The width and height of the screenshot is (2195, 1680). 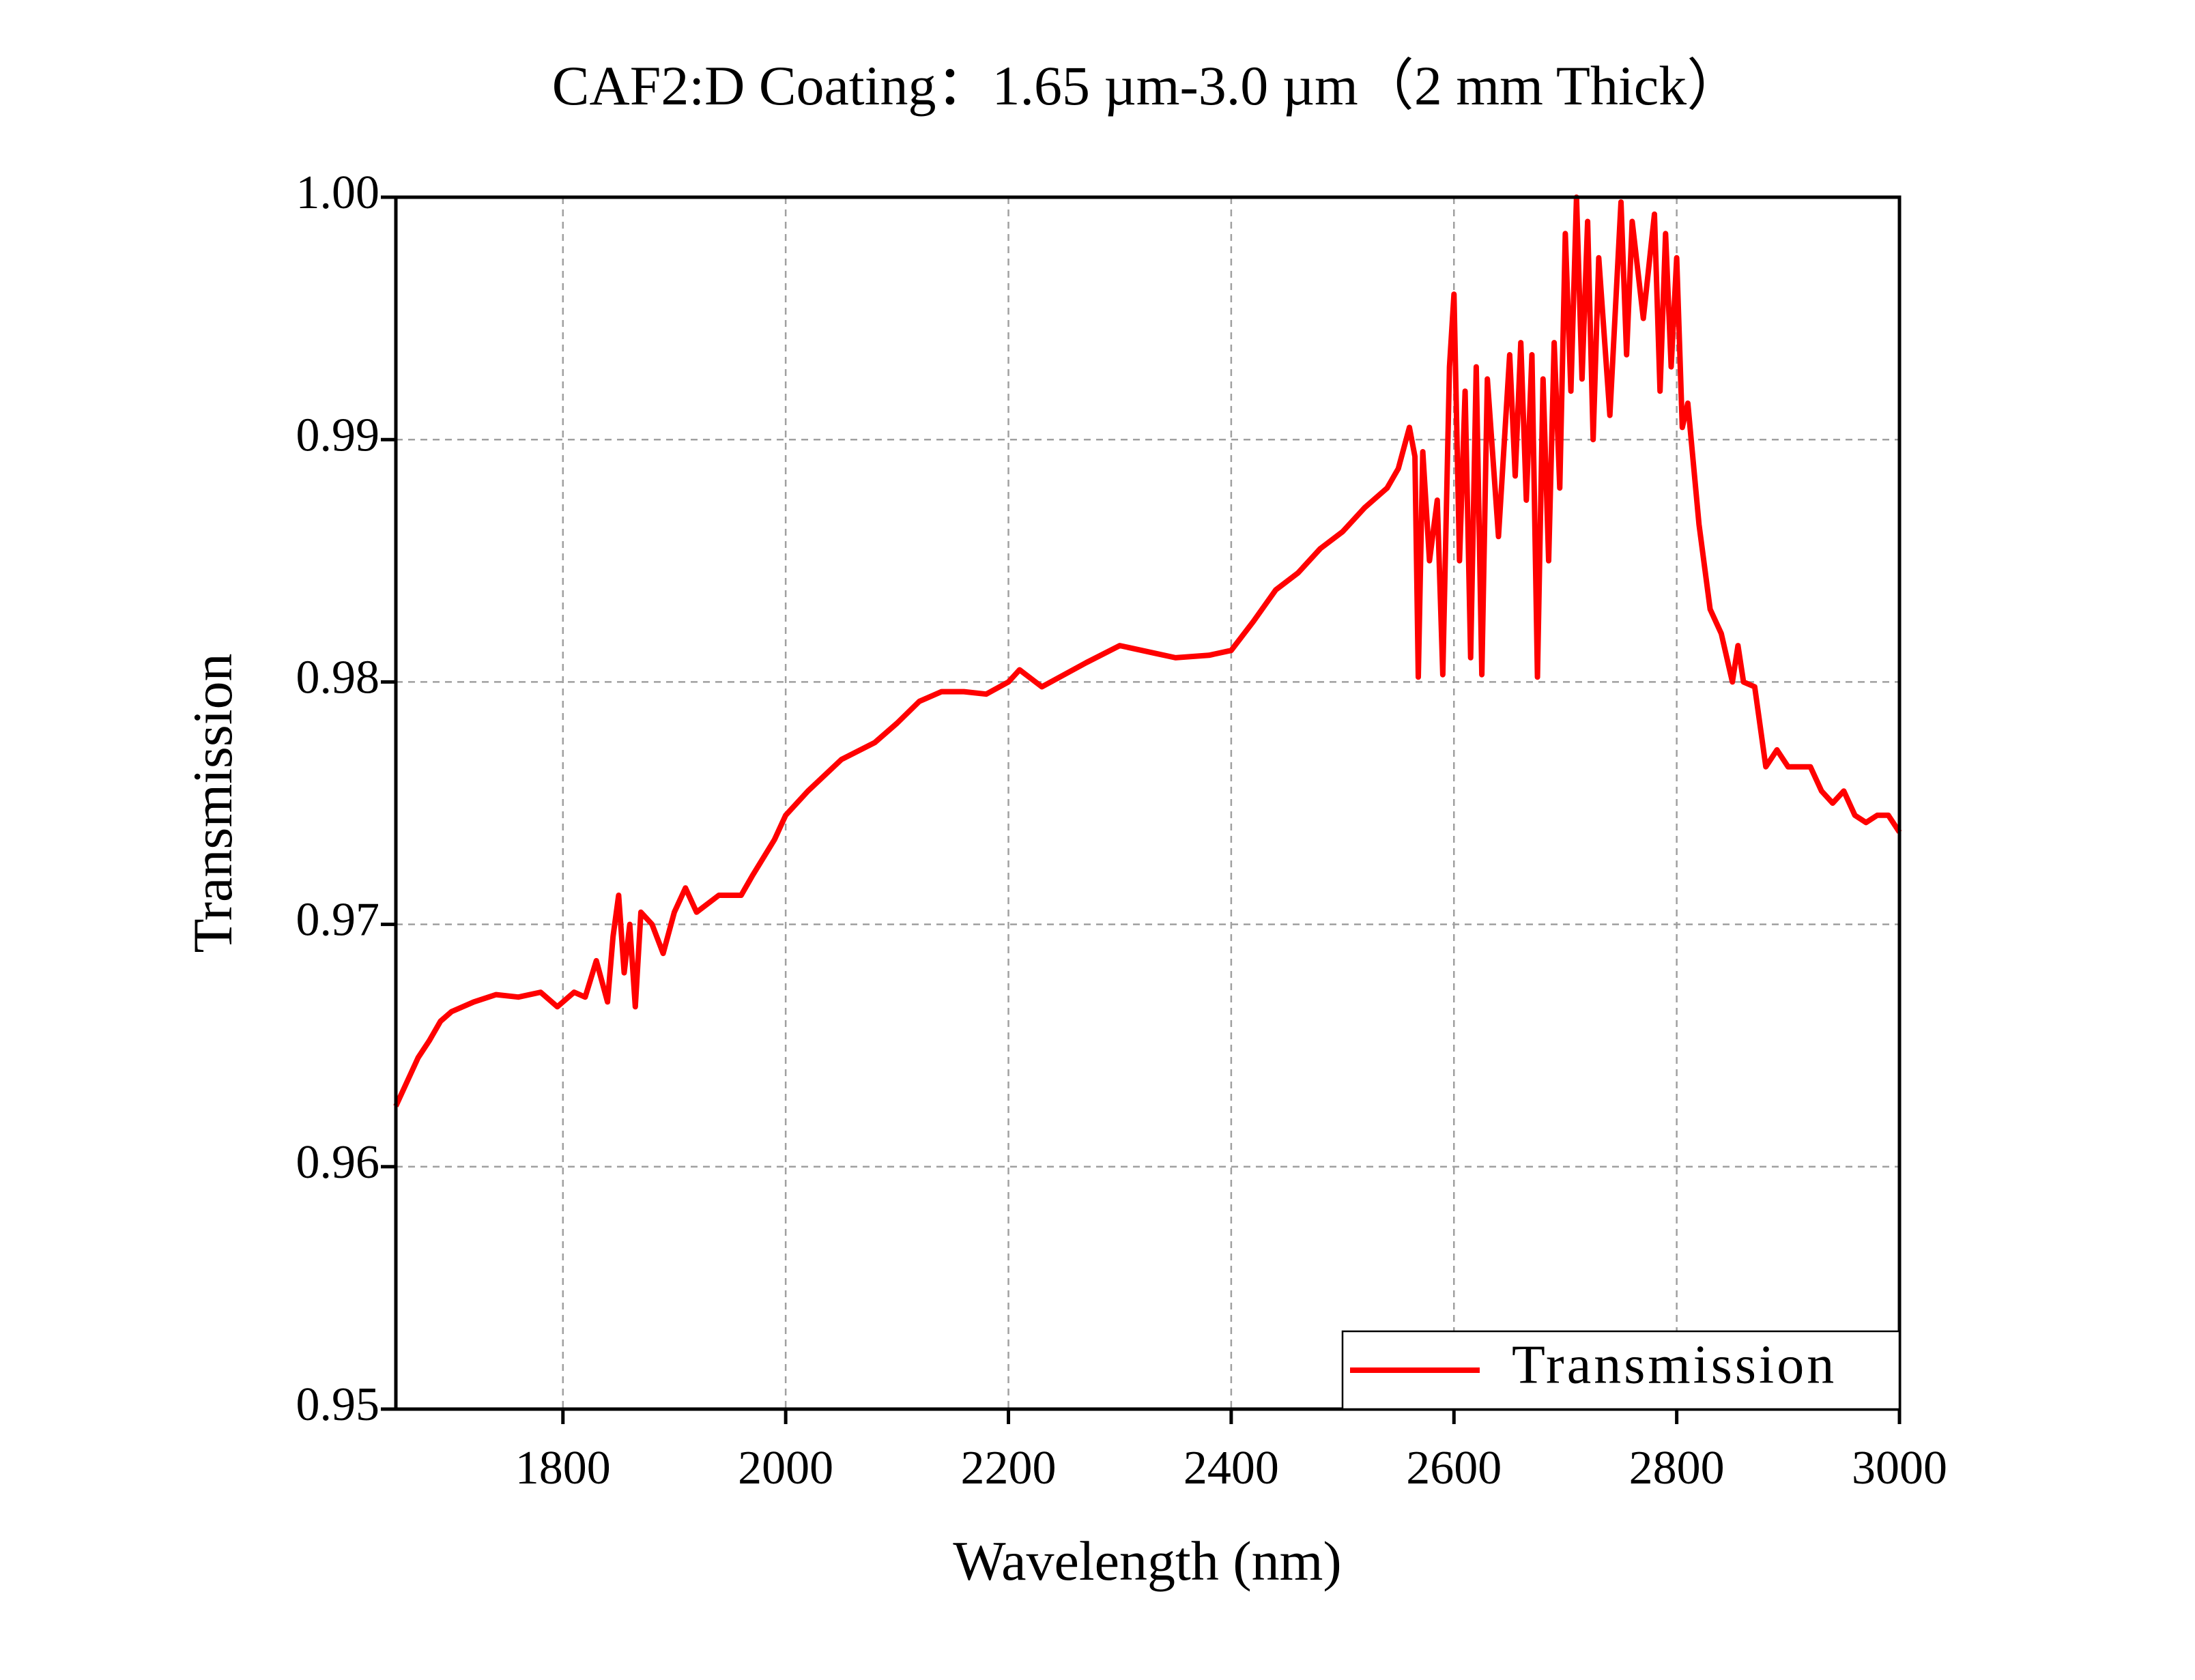 What do you see at coordinates (1900, 1468) in the screenshot?
I see `x-tick-label: 3000` at bounding box center [1900, 1468].